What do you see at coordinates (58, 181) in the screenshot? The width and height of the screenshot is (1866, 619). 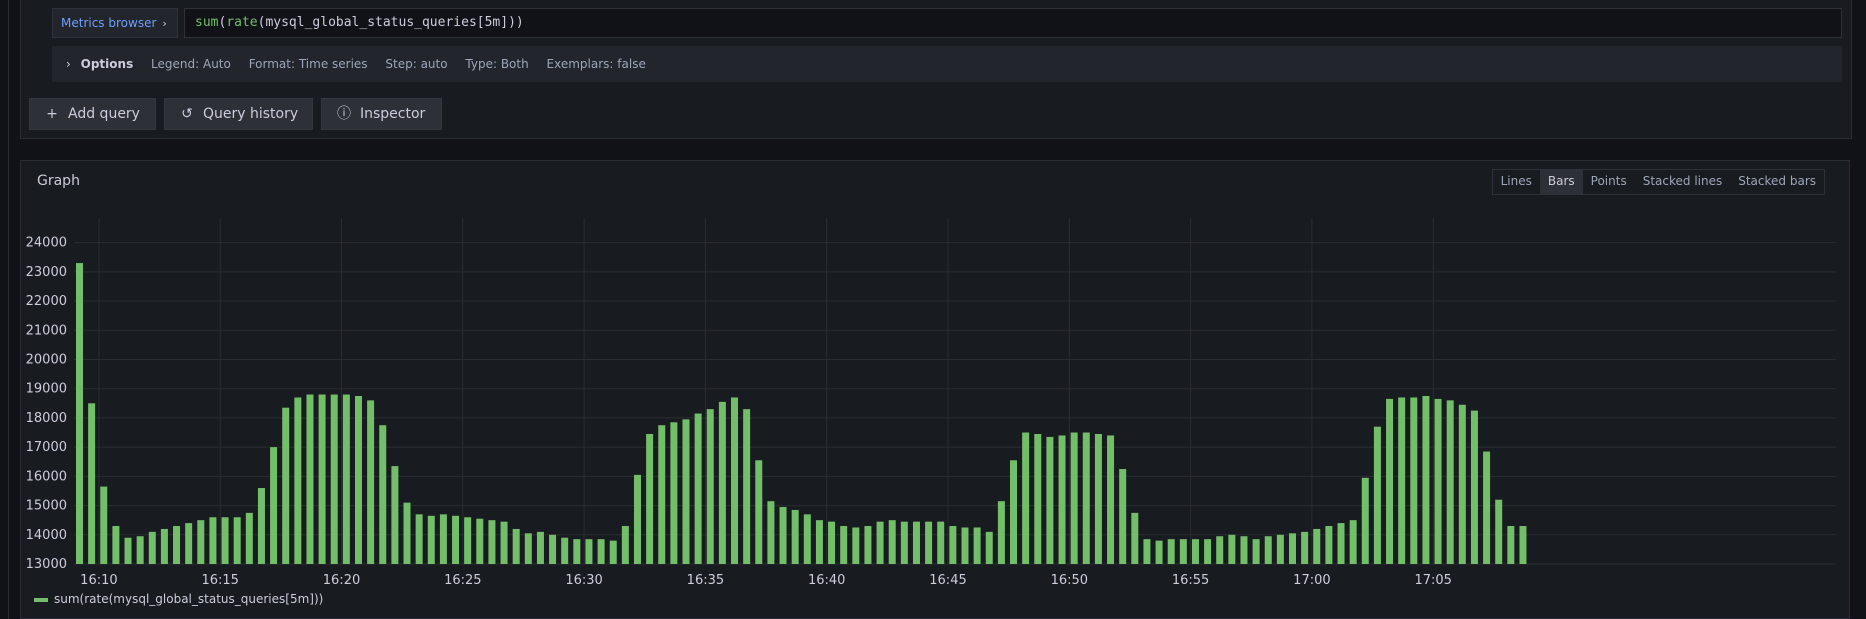 I see `graph-title: Graph` at bounding box center [58, 181].